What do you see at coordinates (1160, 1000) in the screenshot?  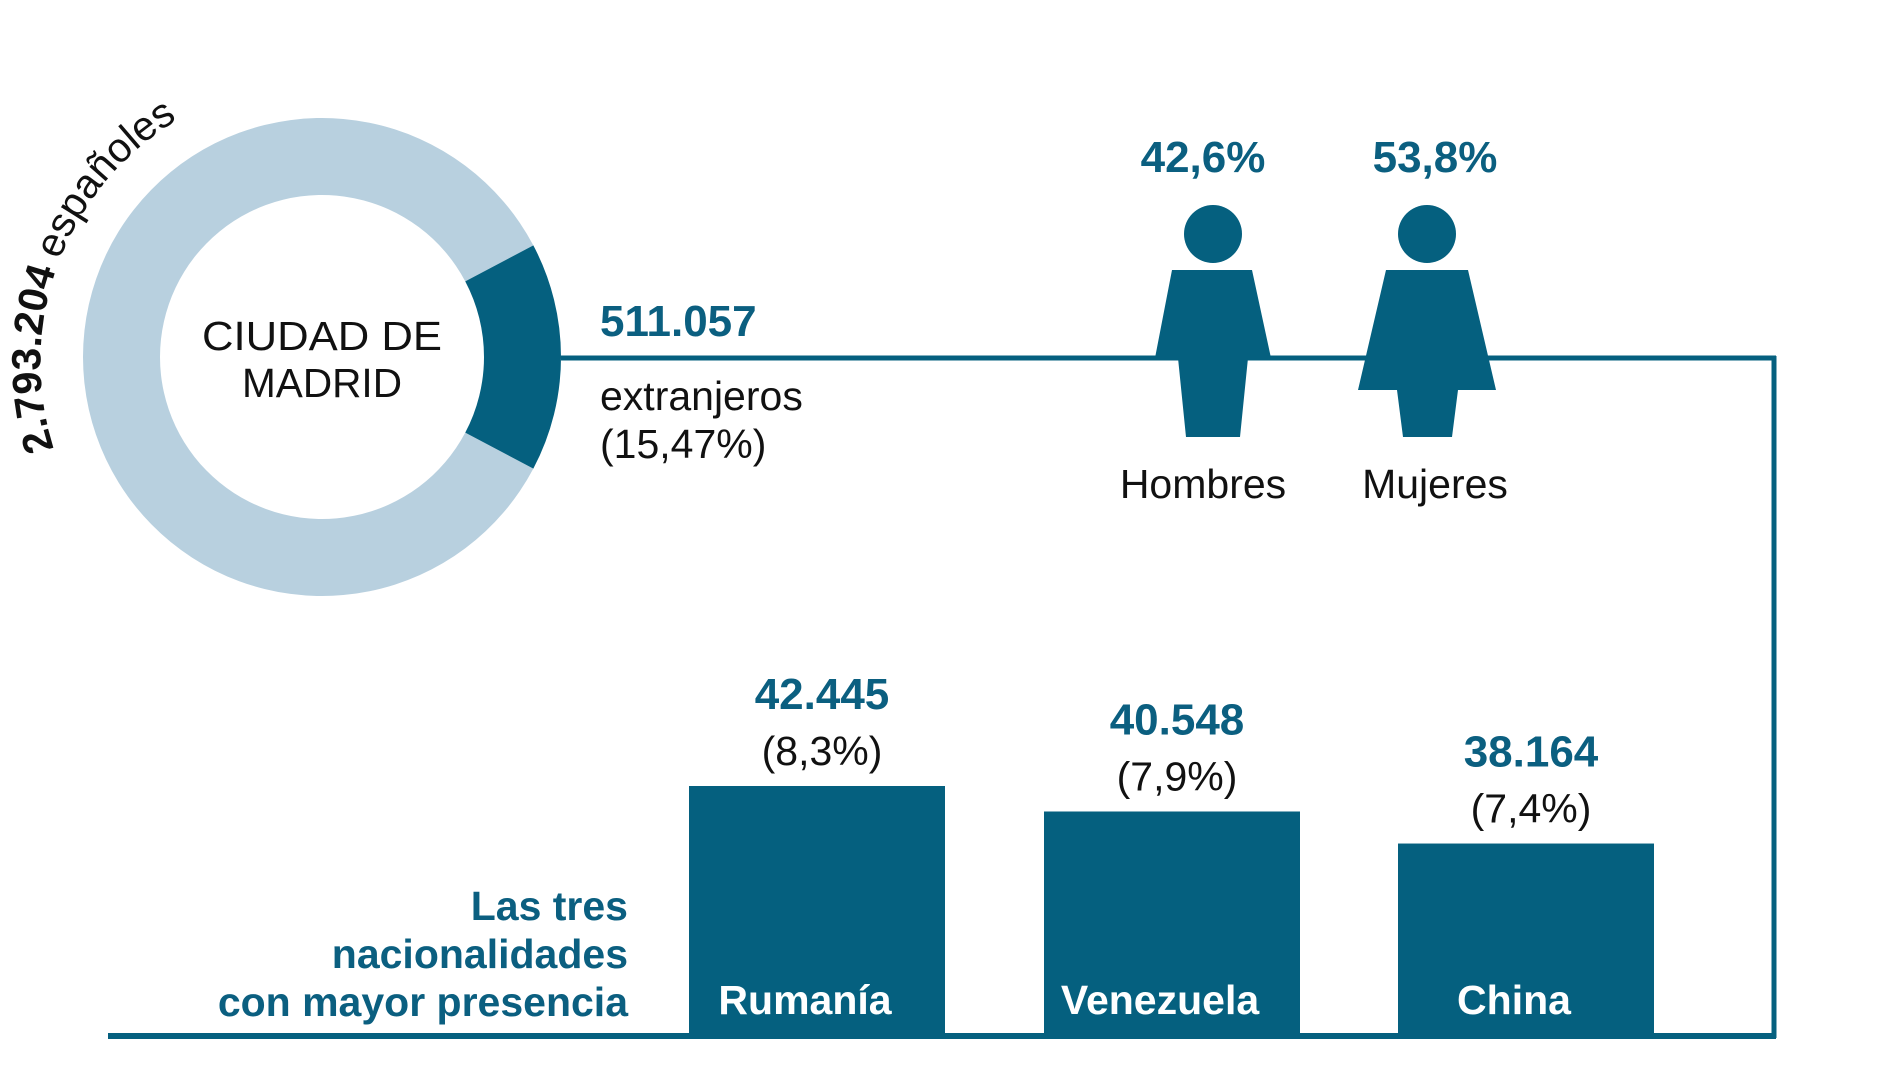 I see `bar-category-label: Venezuela` at bounding box center [1160, 1000].